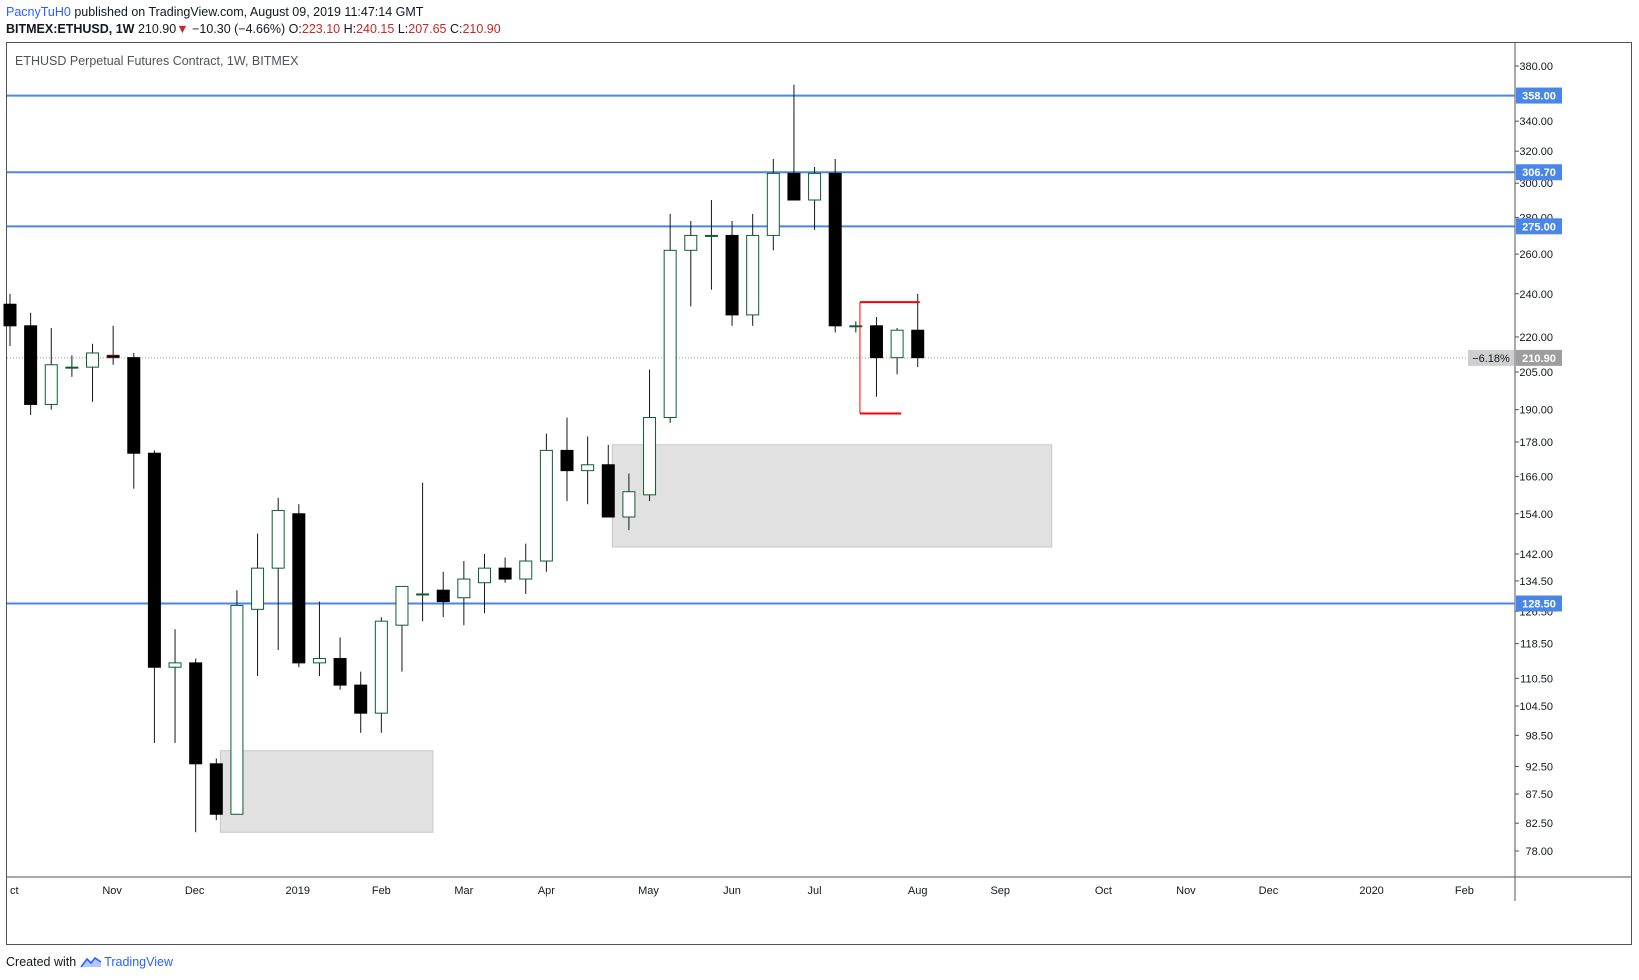  What do you see at coordinates (1186, 891) in the screenshot?
I see `x-tick-label: Nov` at bounding box center [1186, 891].